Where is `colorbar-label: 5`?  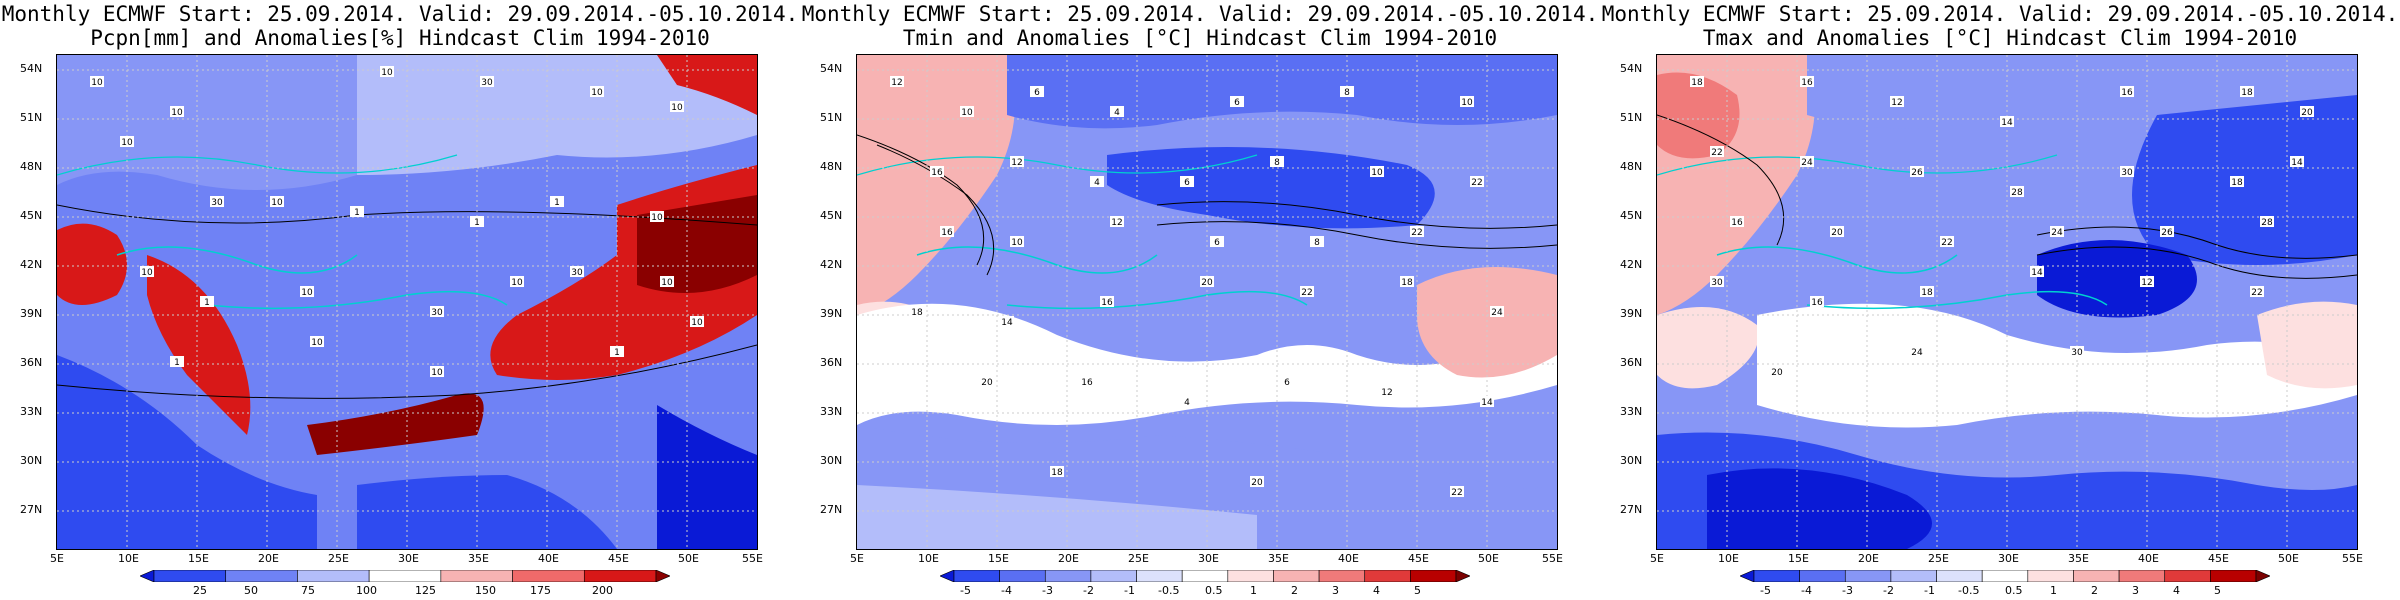
colorbar-label: 5 is located at coordinates (1417, 590).